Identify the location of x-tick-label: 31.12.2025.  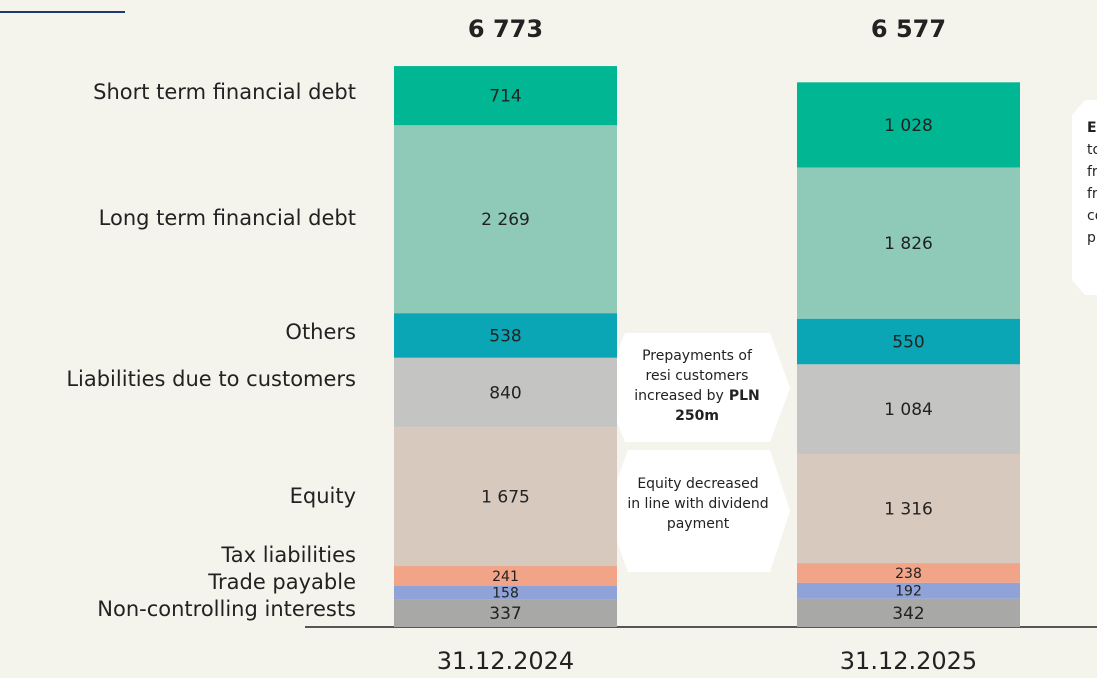
(908, 661).